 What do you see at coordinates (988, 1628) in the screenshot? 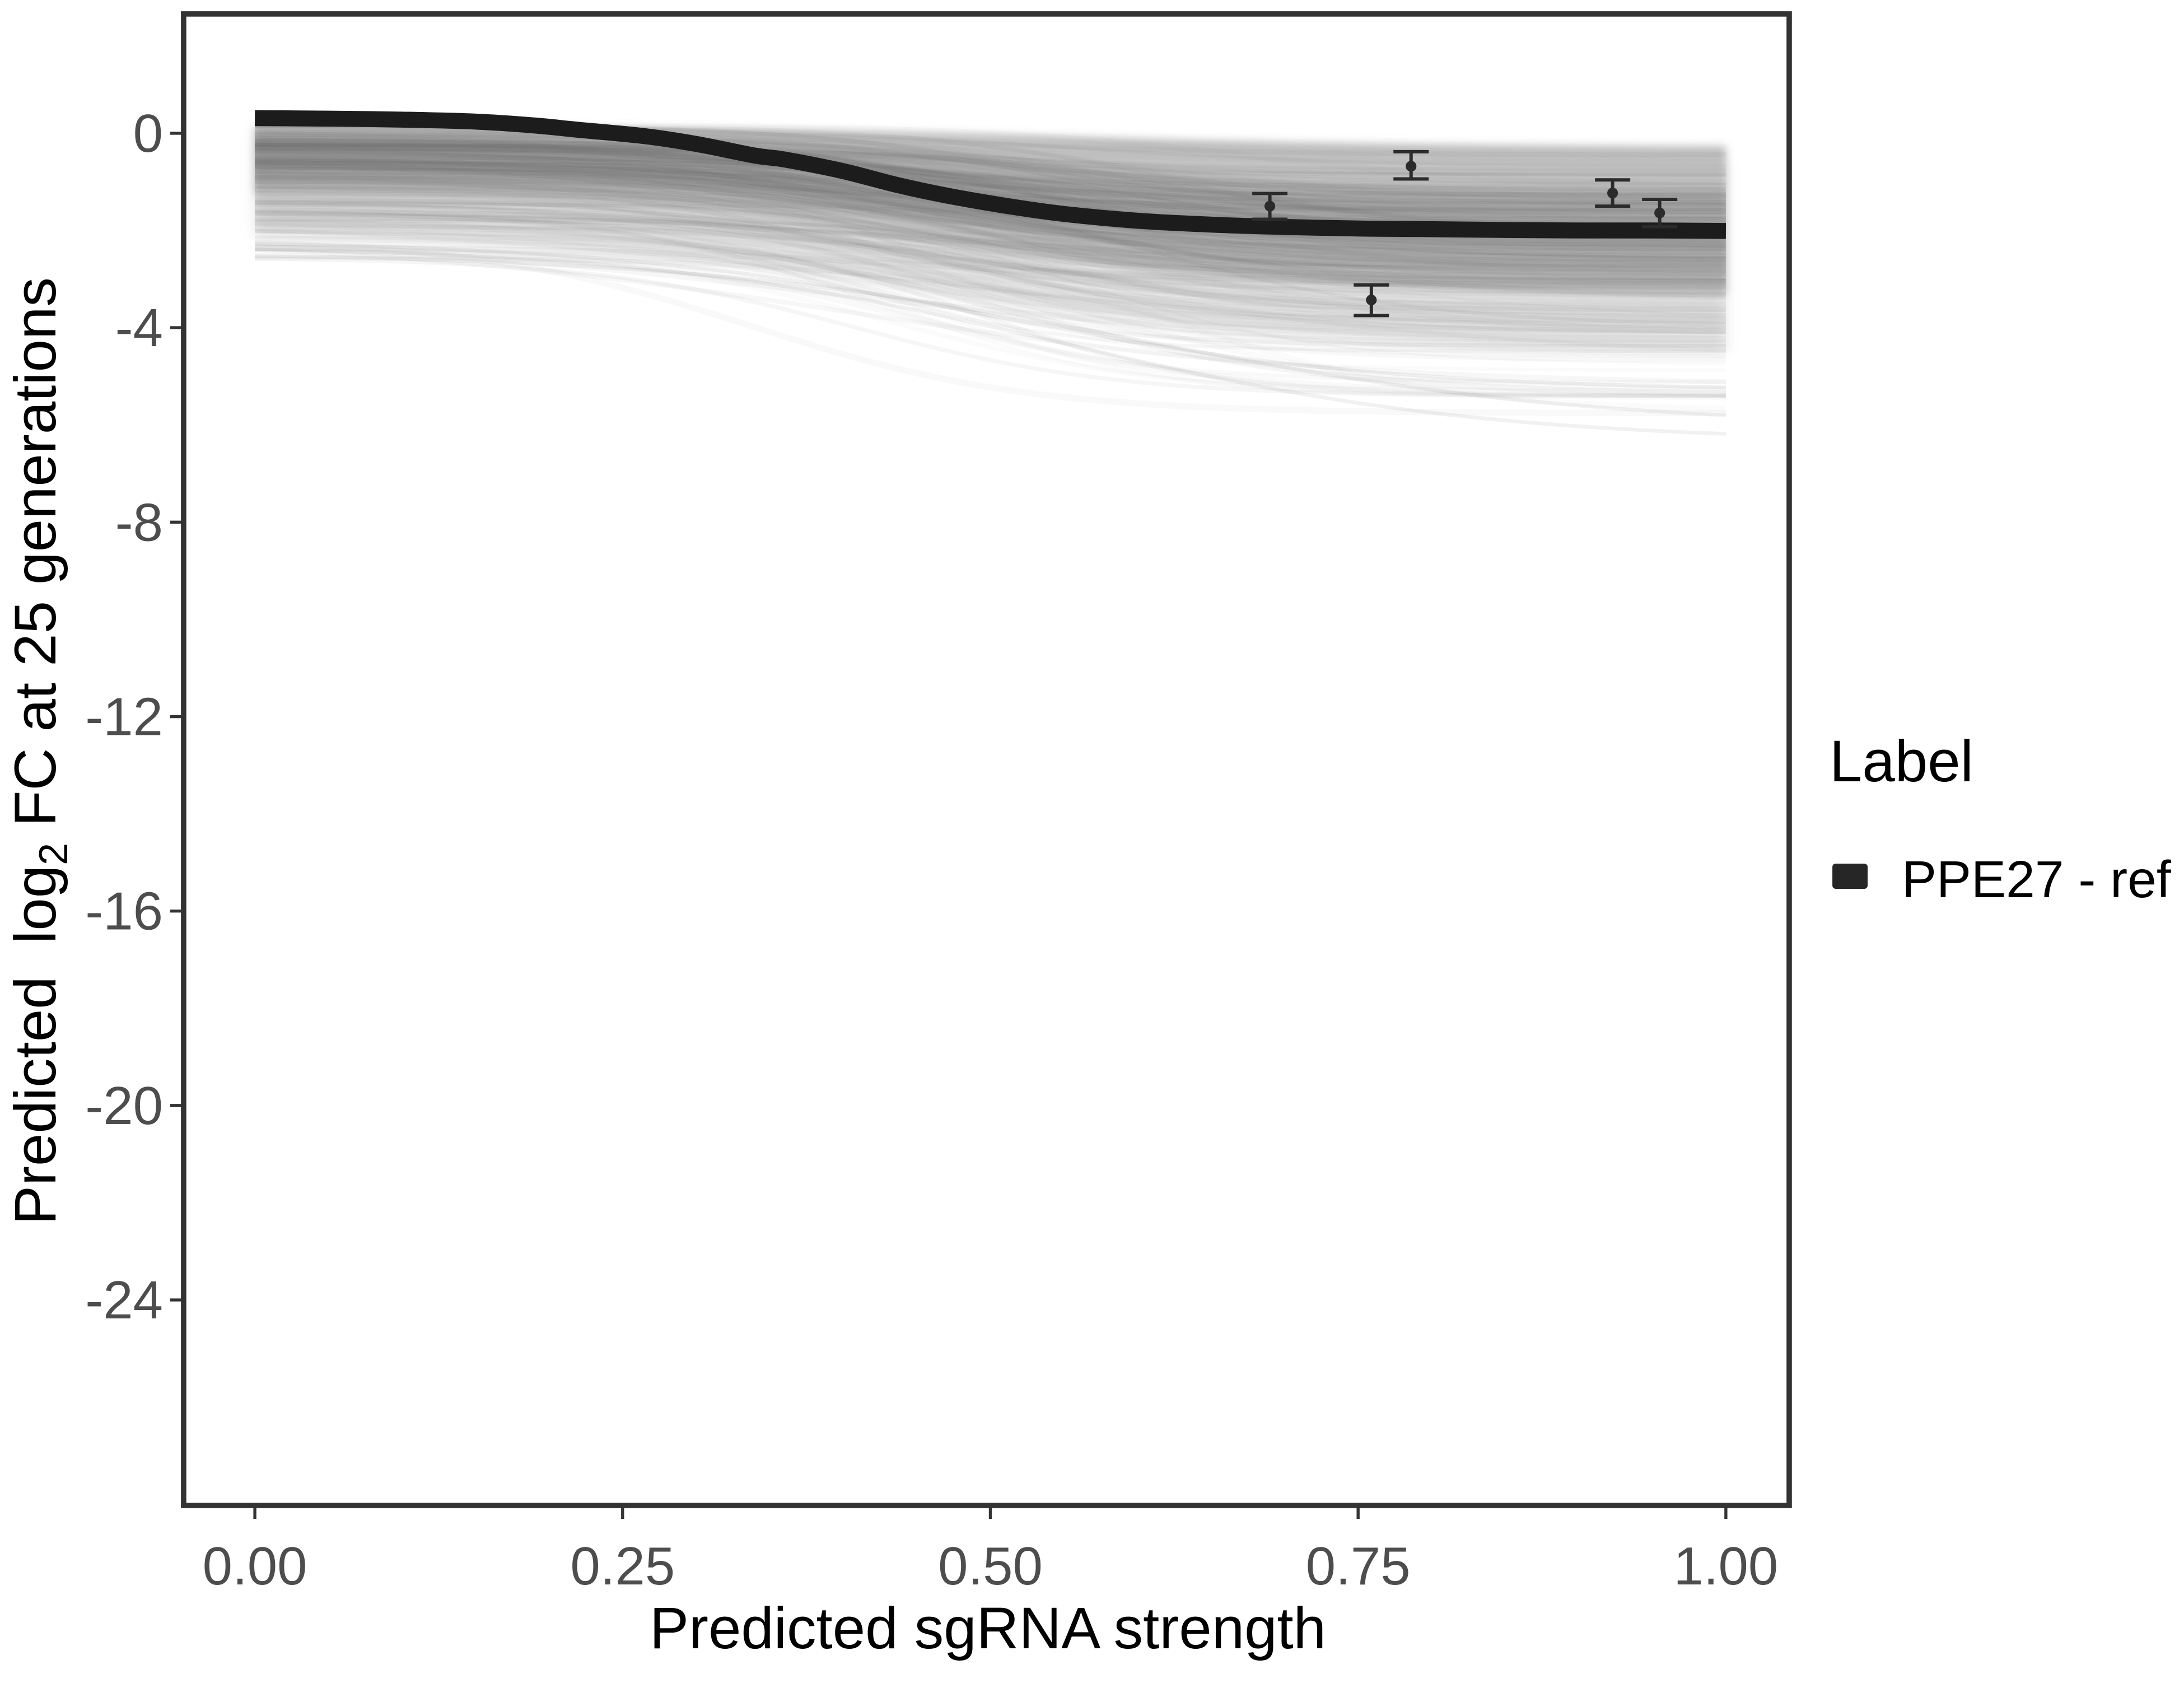
I see `x-axis-title: Predicted sgRNA strength` at bounding box center [988, 1628].